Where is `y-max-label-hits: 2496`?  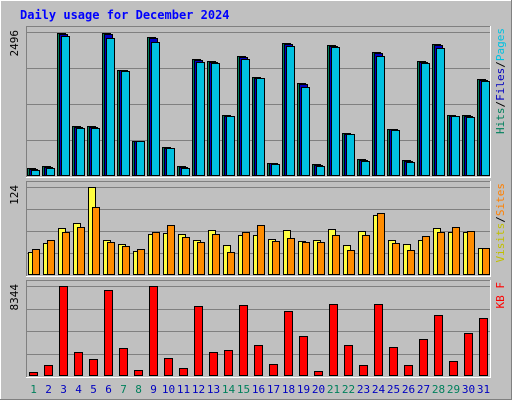 y-max-label-hits: 2496 is located at coordinates (14, 43).